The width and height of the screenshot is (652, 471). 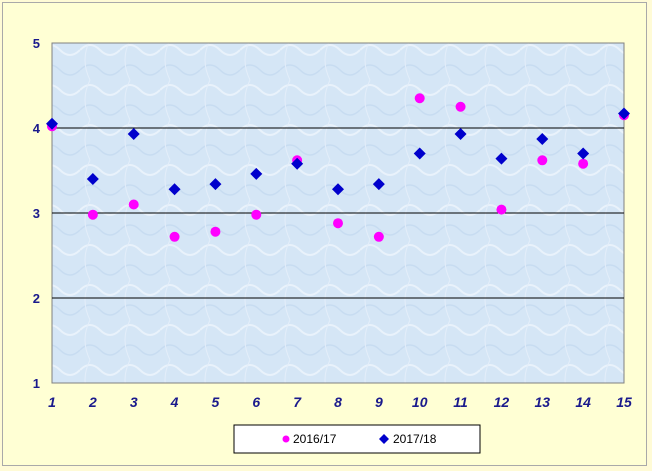 I want to click on x-tick-label: 4, so click(x=174, y=402).